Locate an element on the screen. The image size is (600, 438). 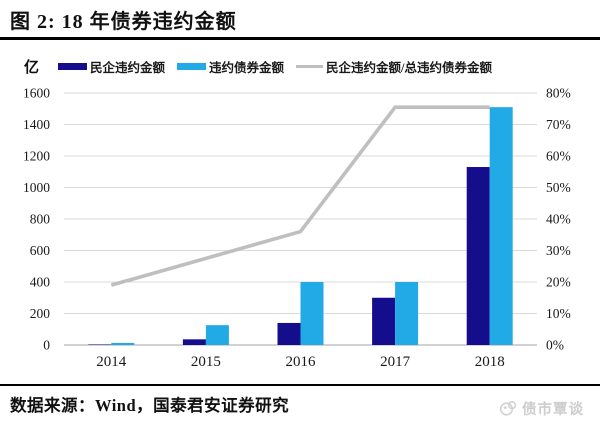
page-title: 图 2: 18 年债券违约金额 is located at coordinates (123, 22).